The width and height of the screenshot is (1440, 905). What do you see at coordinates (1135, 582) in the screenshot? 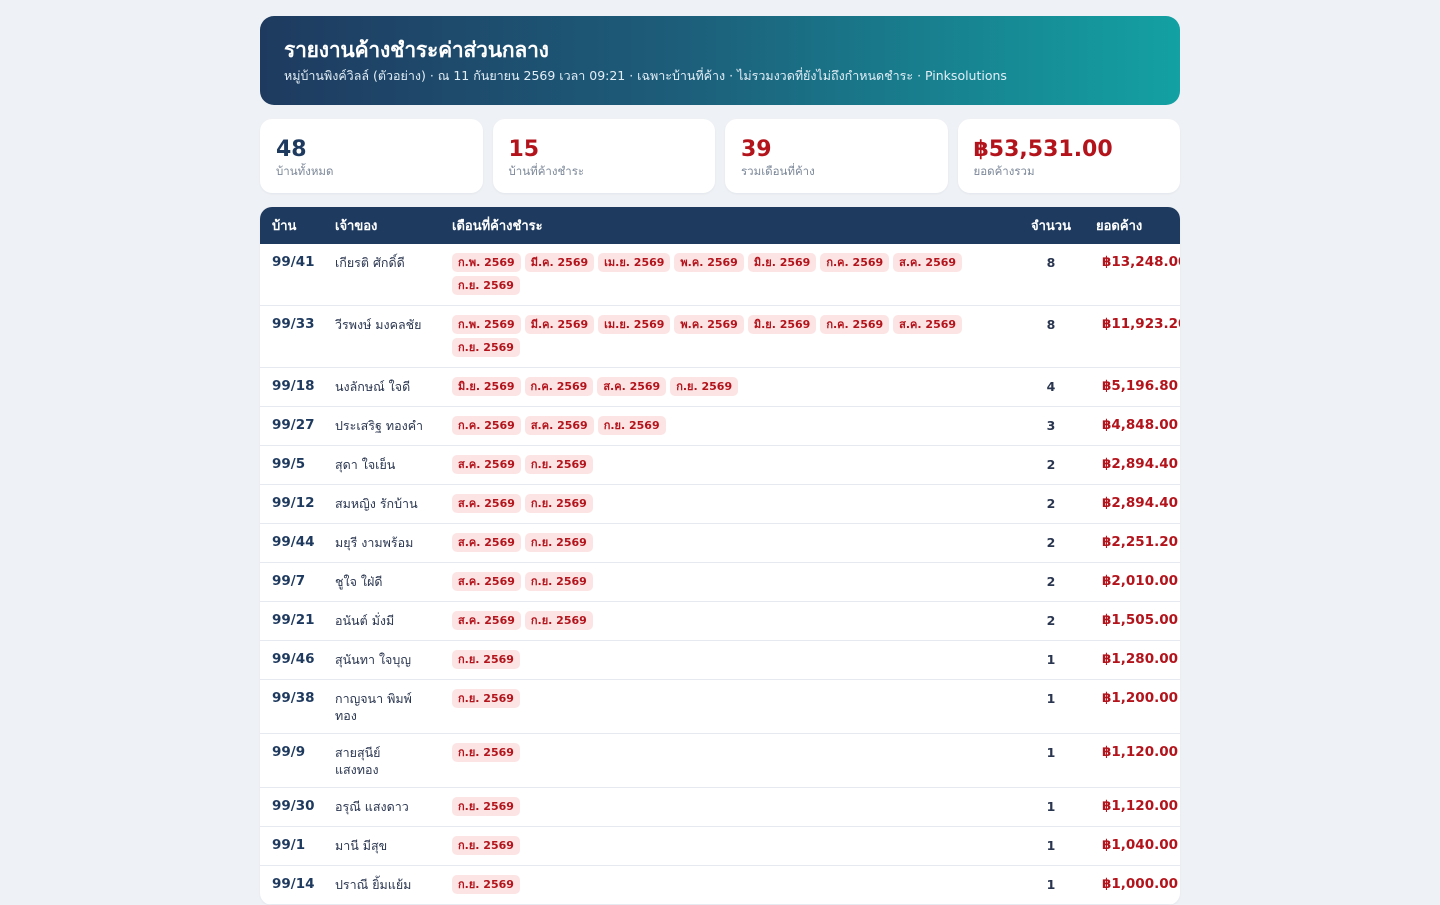
I see `overdue-amount: ฿2,010.00` at bounding box center [1135, 582].